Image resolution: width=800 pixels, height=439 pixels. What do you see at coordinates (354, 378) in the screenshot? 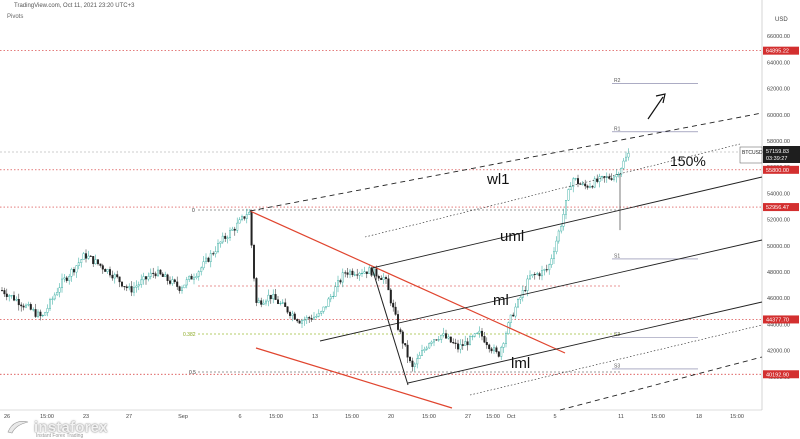
I see `wedge-lower-line` at bounding box center [354, 378].